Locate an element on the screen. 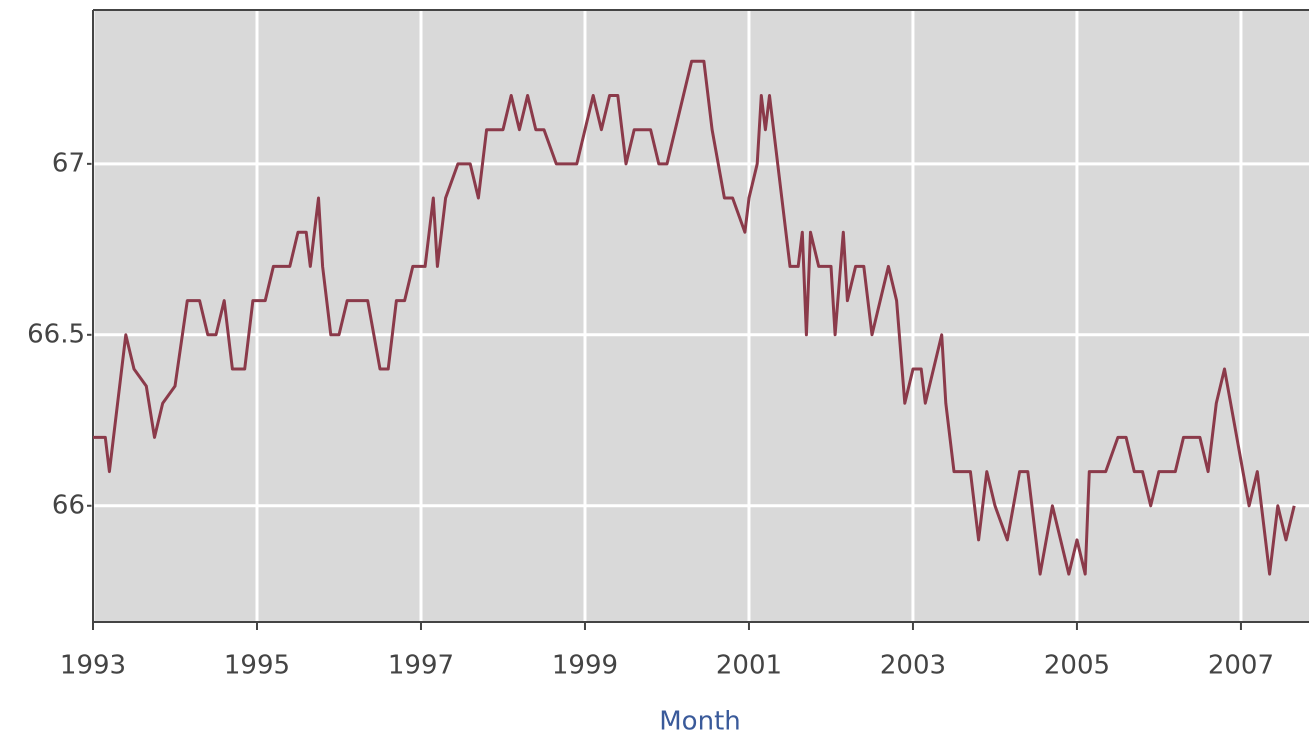  x-tick-label: 1995 is located at coordinates (257, 666).